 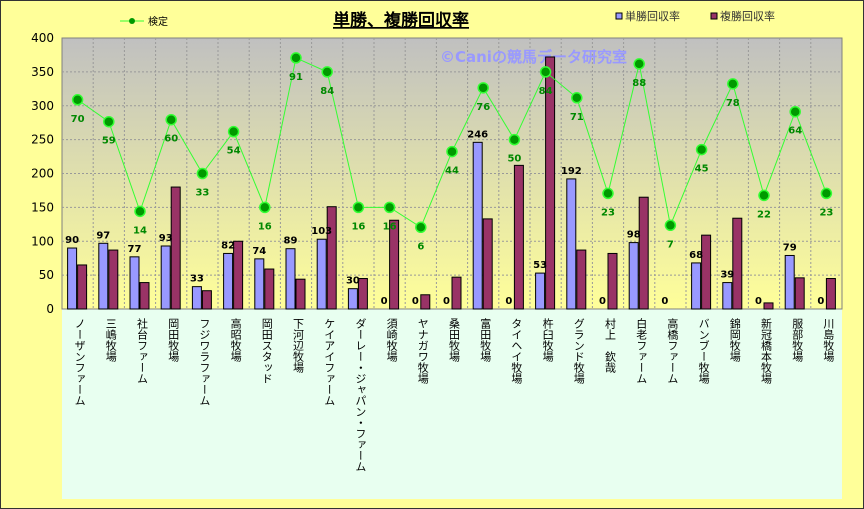 I want to click on legend-label-kentei: 検定, so click(x=158, y=21).